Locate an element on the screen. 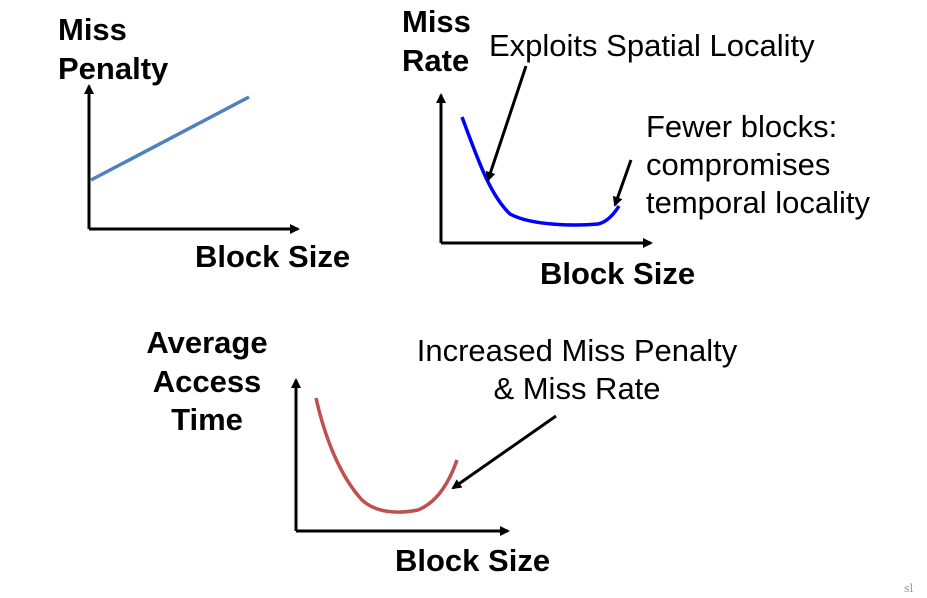 This screenshot has height=598, width=927. miss-rate-y-label-line1: Miss is located at coordinates (436, 21).